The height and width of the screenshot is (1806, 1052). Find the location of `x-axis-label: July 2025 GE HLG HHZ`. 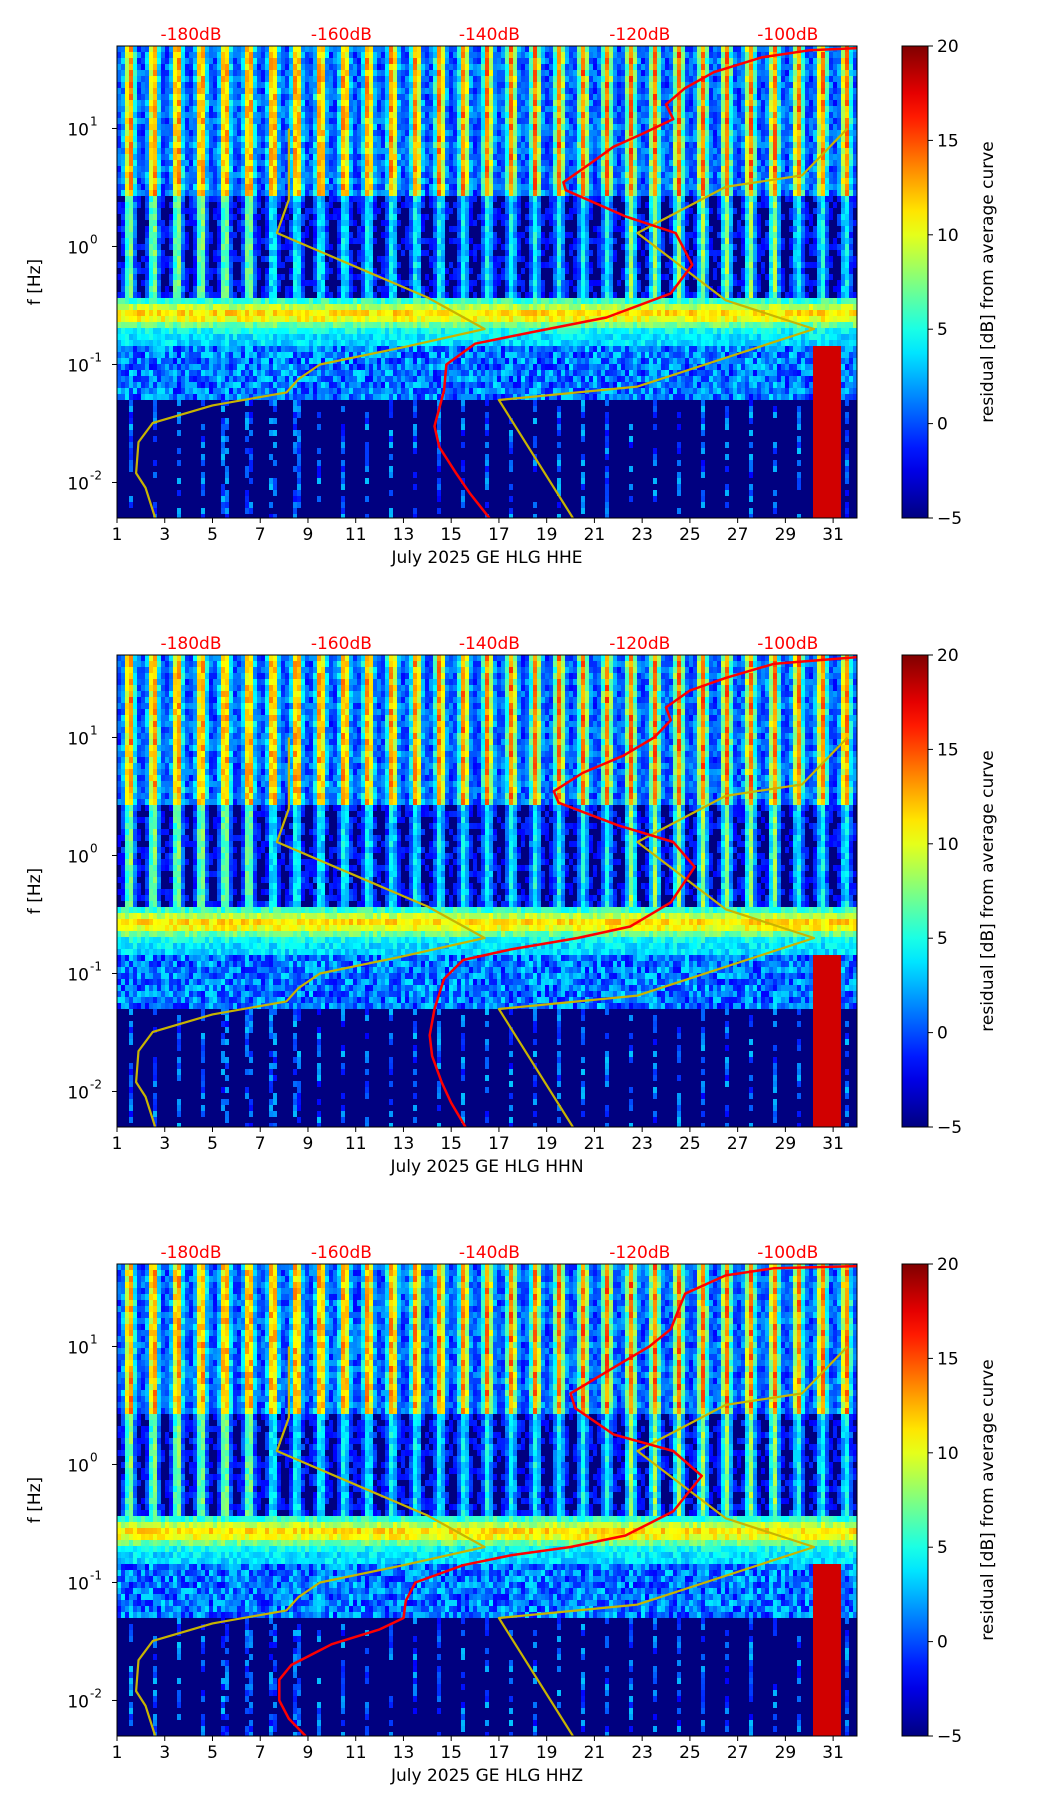

x-axis-label: July 2025 GE HLG HHZ is located at coordinates (486, 1776).